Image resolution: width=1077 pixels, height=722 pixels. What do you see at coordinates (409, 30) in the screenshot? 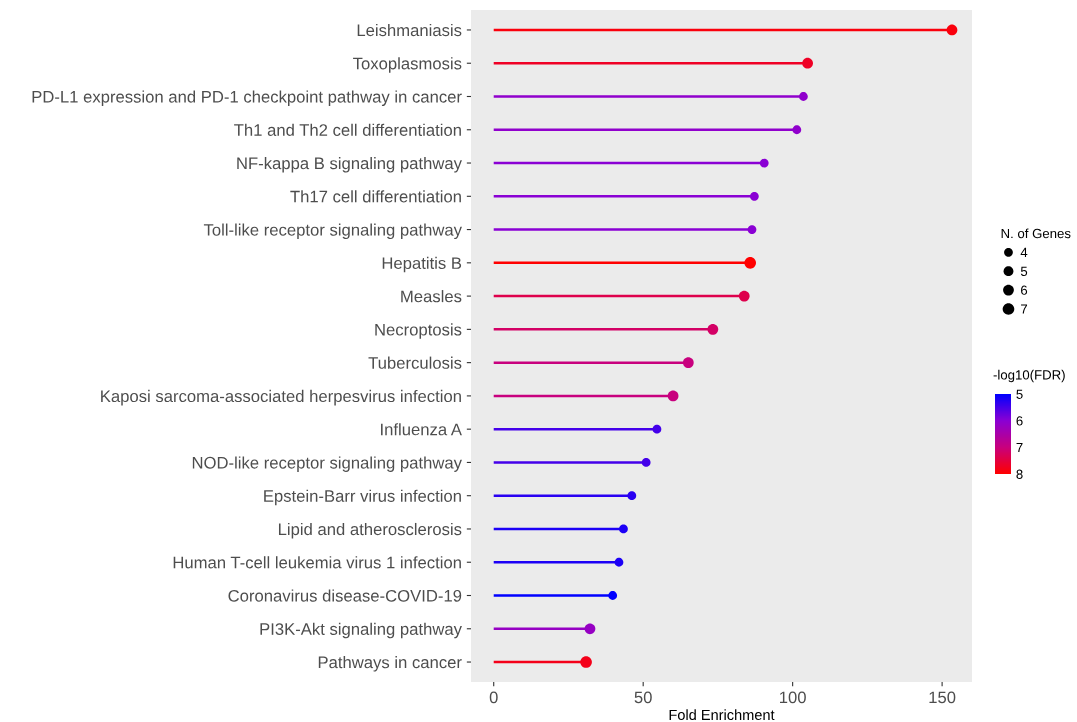
I see `y-tick-label: Leishmaniasis` at bounding box center [409, 30].